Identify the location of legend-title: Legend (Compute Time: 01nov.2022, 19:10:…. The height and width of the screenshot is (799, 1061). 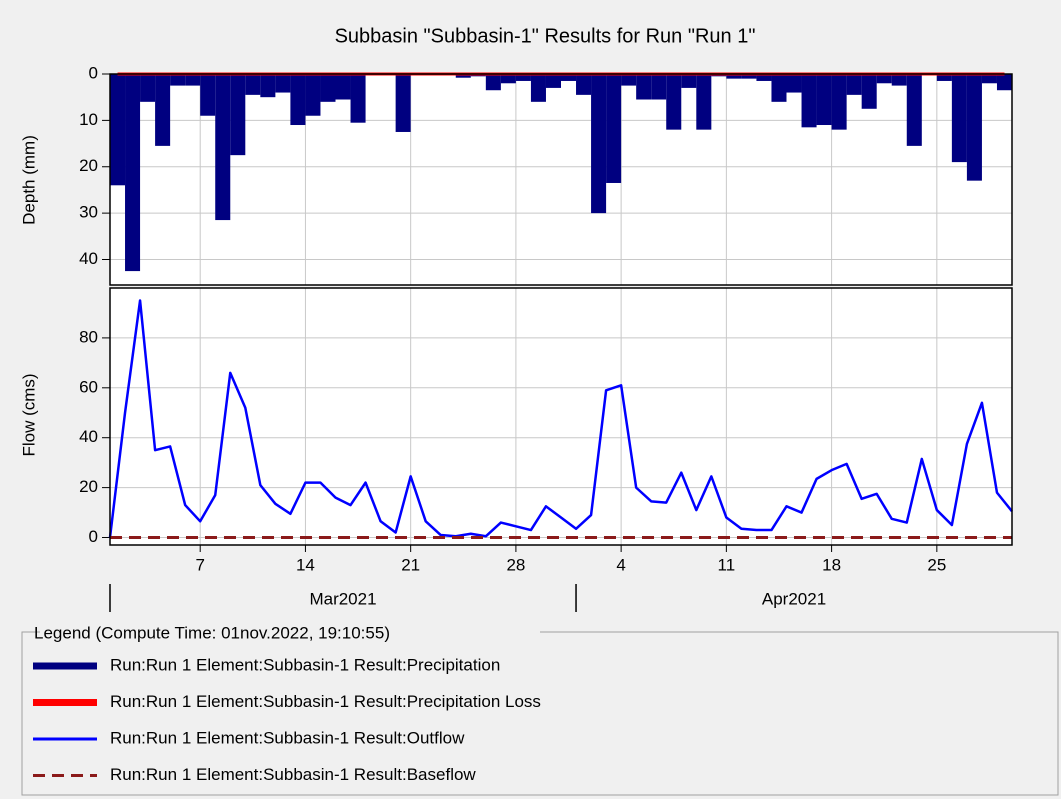
(212, 632).